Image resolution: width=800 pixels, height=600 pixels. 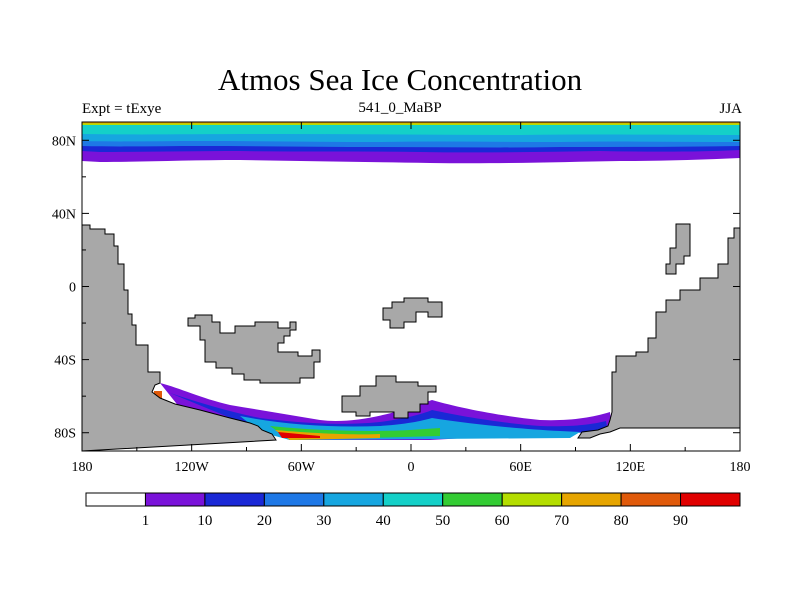 What do you see at coordinates (64, 141) in the screenshot?
I see `lat-tick-label: 80N` at bounding box center [64, 141].